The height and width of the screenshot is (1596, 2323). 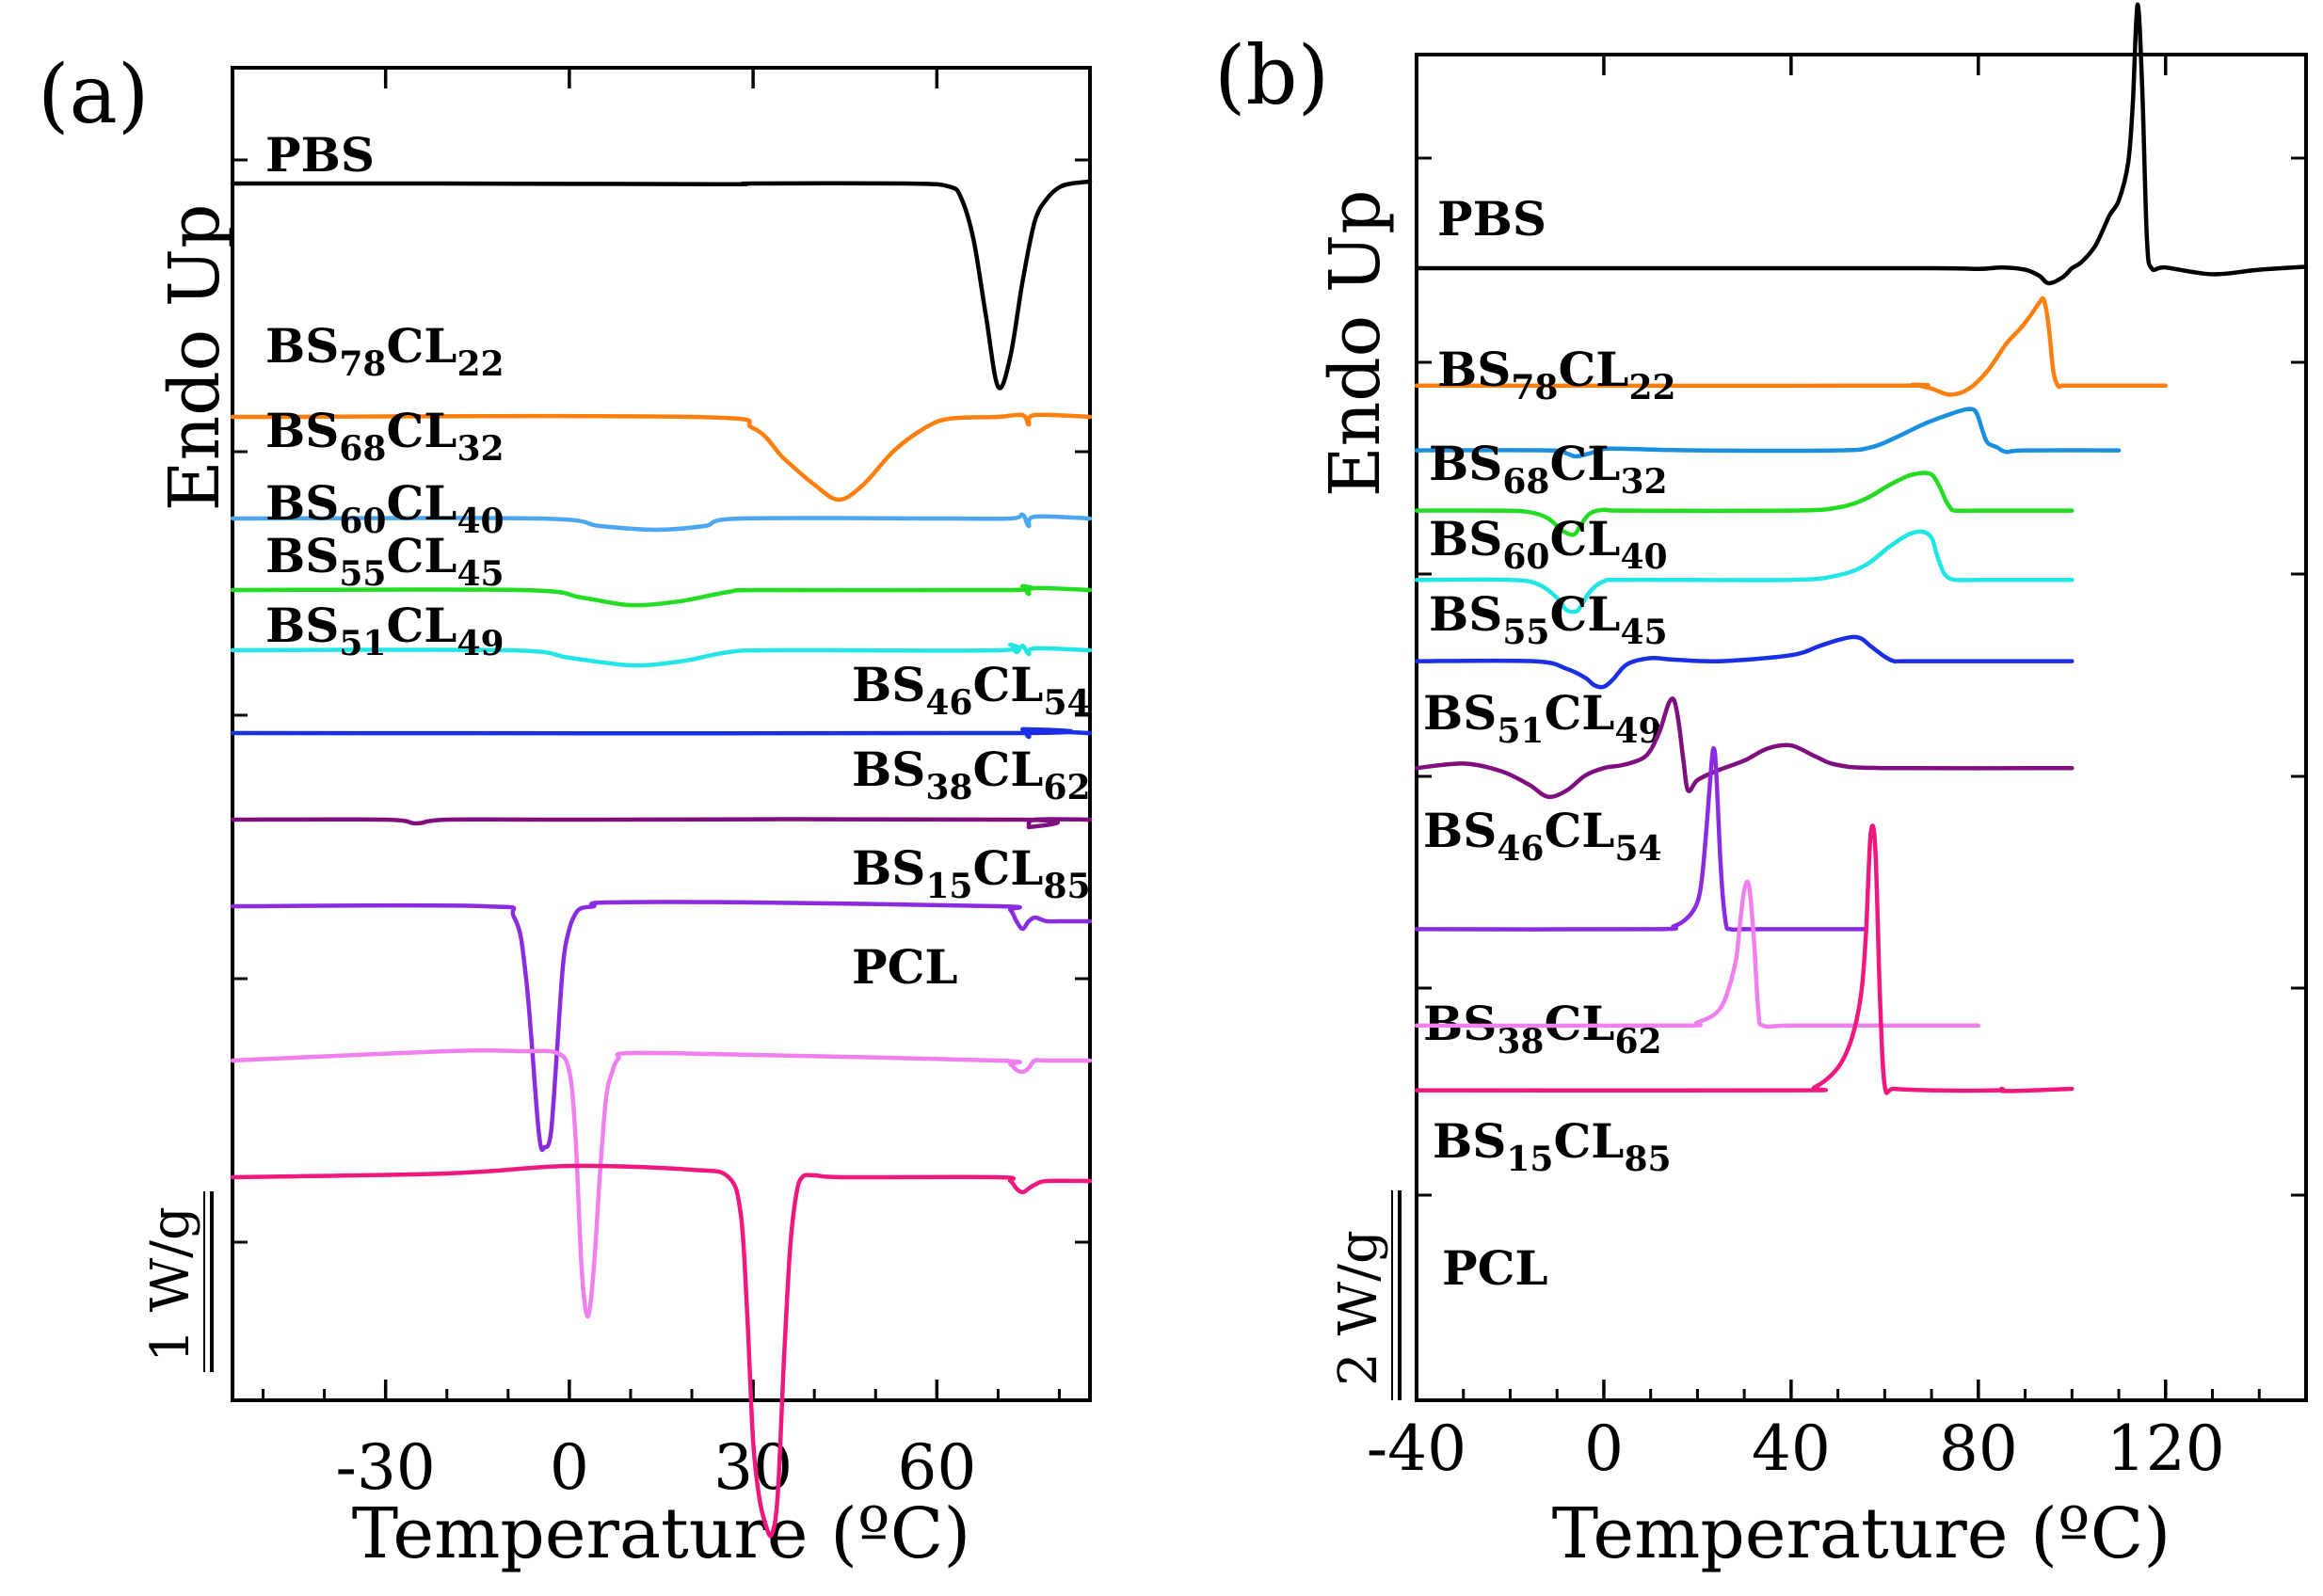 I want to click on x-tick-label: 120, so click(x=2166, y=1448).